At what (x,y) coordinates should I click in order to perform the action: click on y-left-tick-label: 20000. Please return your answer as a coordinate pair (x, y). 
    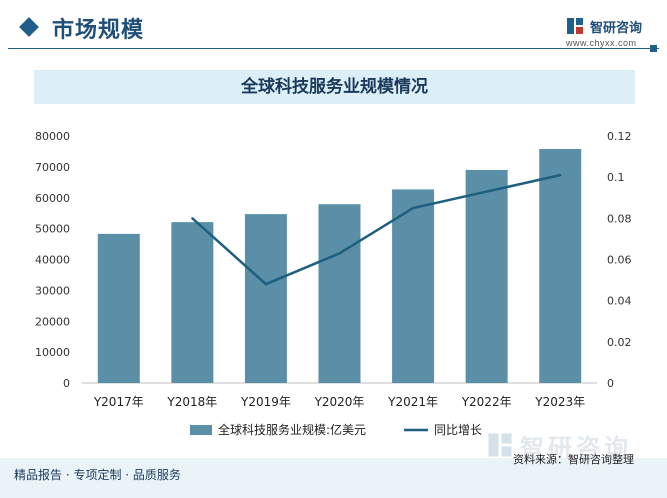
    Looking at the image, I should click on (52, 321).